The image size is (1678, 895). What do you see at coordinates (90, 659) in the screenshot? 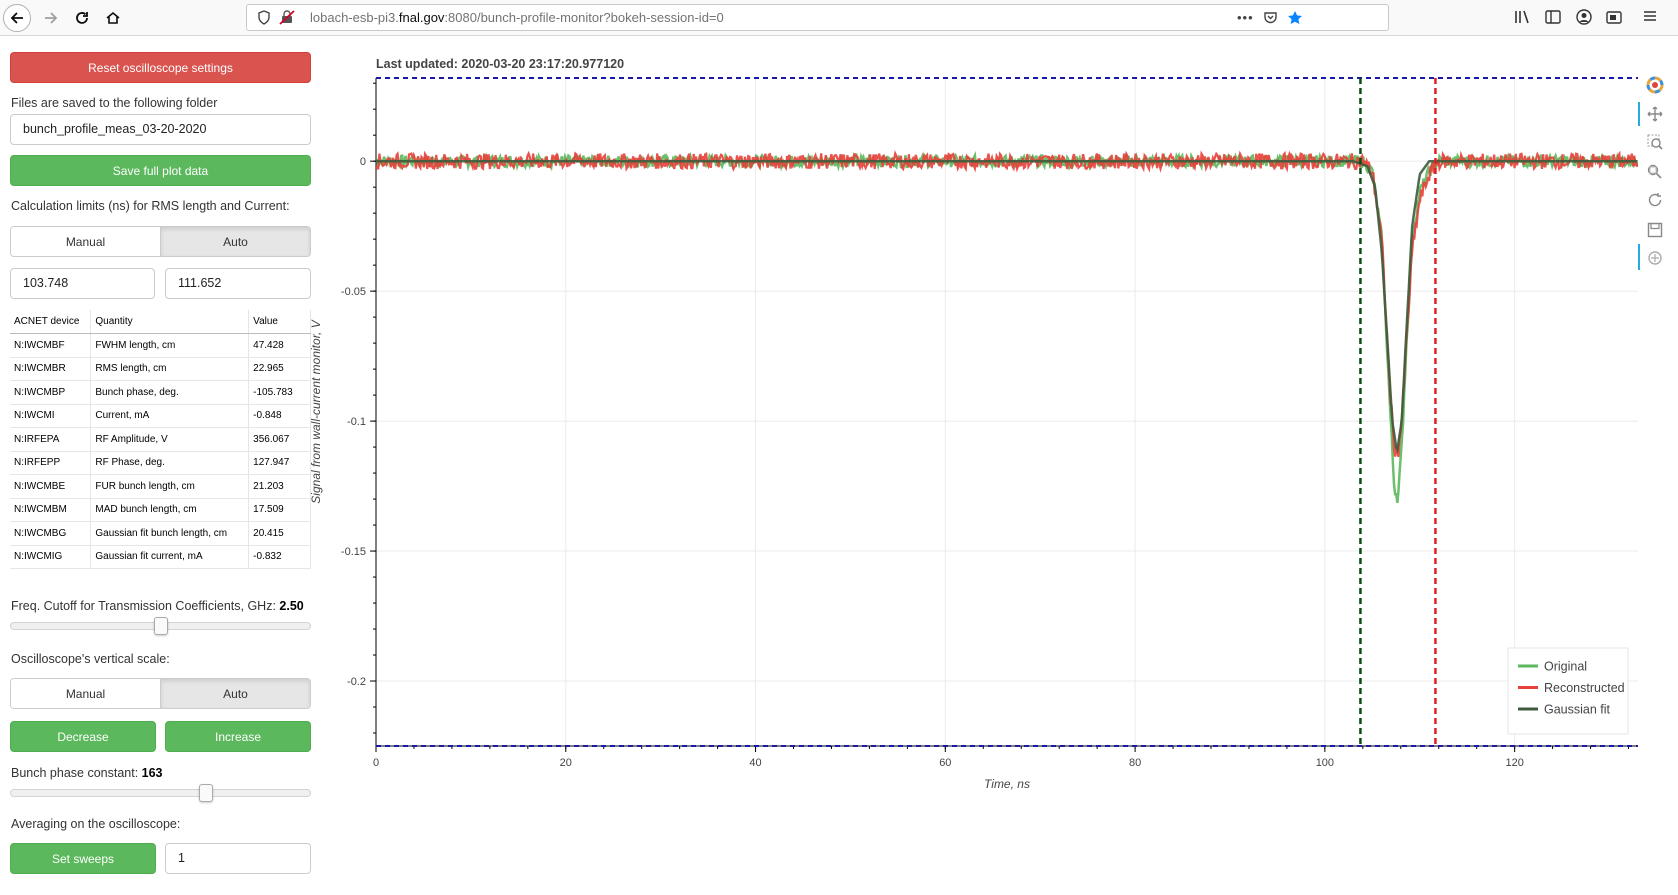
I see `vertical-scale-label: Oscilloscope's vertical scale:` at bounding box center [90, 659].